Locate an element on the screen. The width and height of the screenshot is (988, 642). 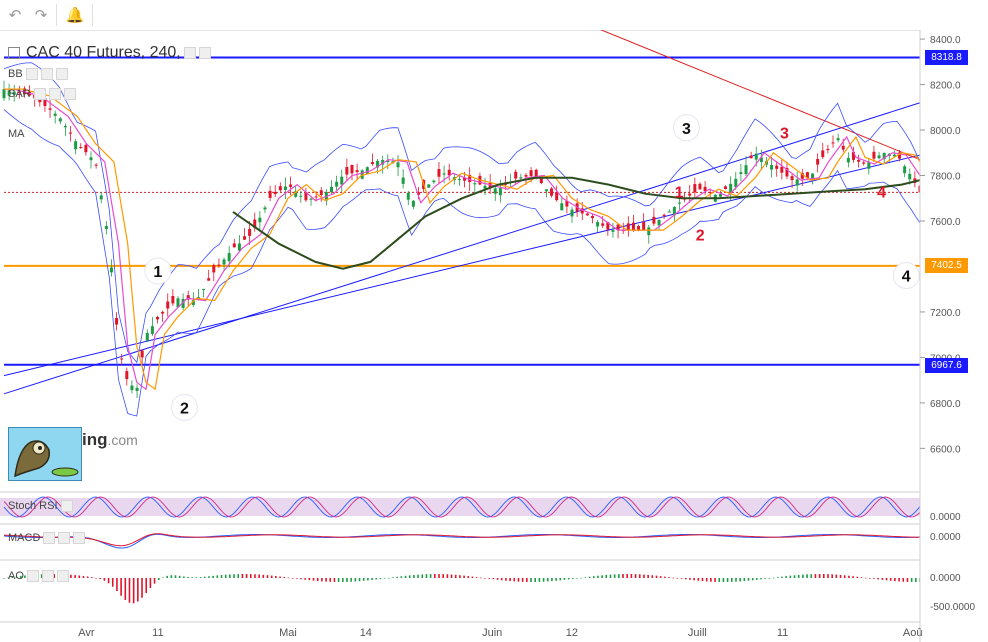
indicator-ma: MA is located at coordinates (16, 134).